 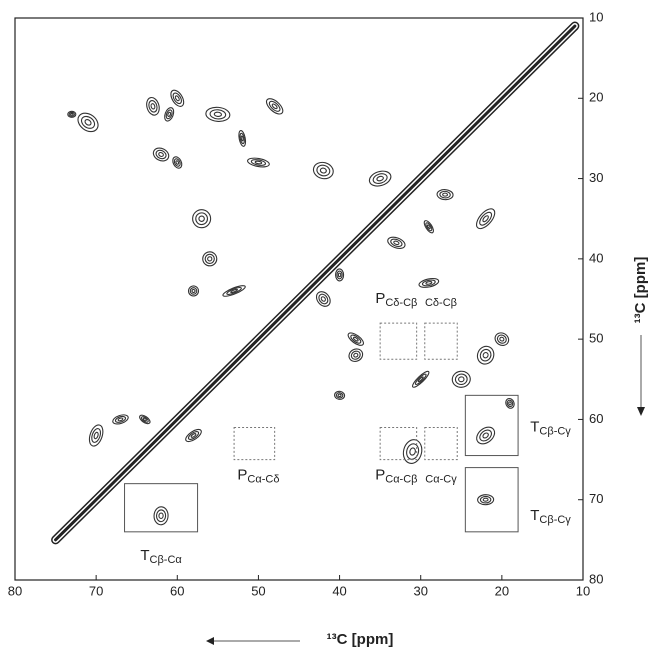 What do you see at coordinates (596, 257) in the screenshot?
I see `y-tick-label: 40` at bounding box center [596, 257].